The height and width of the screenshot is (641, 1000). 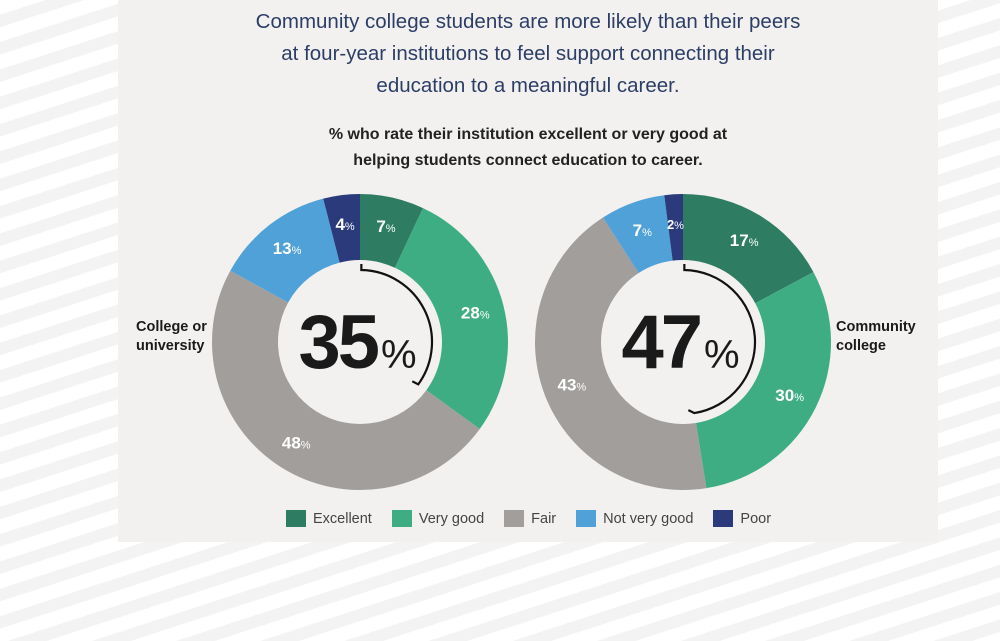 I want to click on slice-data-label: 43%, so click(x=571, y=384).